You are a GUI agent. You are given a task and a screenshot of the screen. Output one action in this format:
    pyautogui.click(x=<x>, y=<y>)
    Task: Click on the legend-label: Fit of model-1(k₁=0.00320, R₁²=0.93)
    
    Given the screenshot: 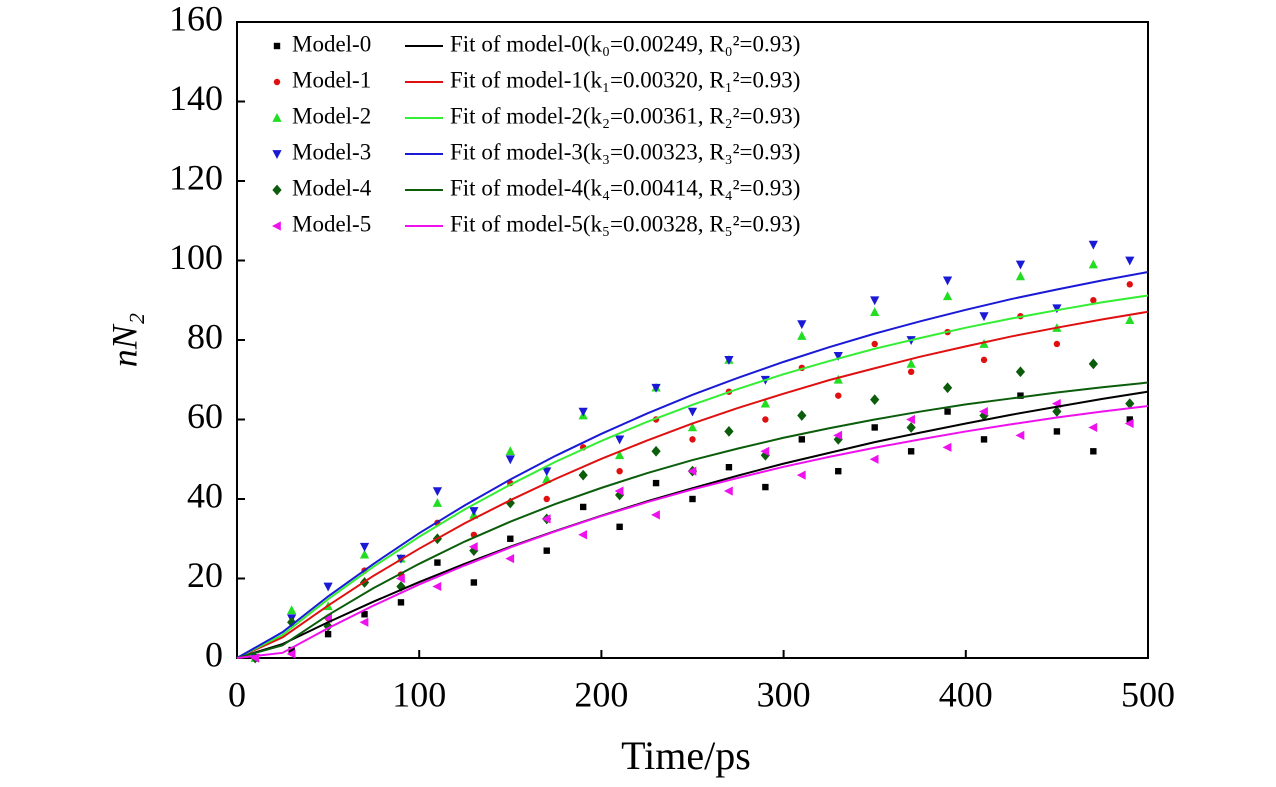 What is the action you would take?
    pyautogui.click(x=625, y=79)
    